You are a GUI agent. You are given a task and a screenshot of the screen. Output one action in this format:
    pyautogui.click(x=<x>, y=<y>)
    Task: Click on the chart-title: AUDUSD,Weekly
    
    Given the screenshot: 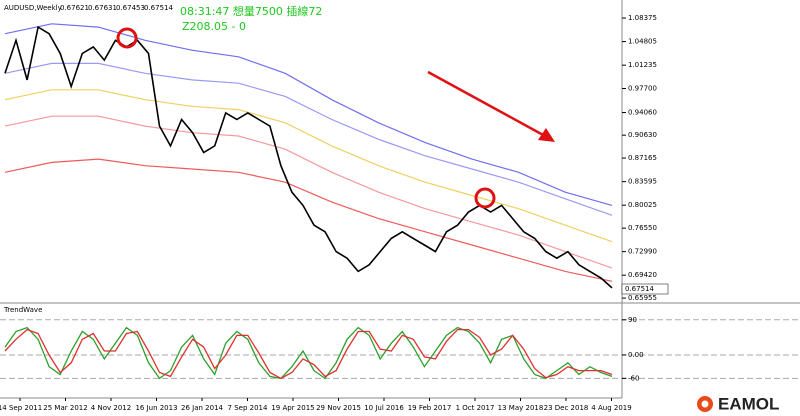 What is the action you would take?
    pyautogui.click(x=33, y=8)
    